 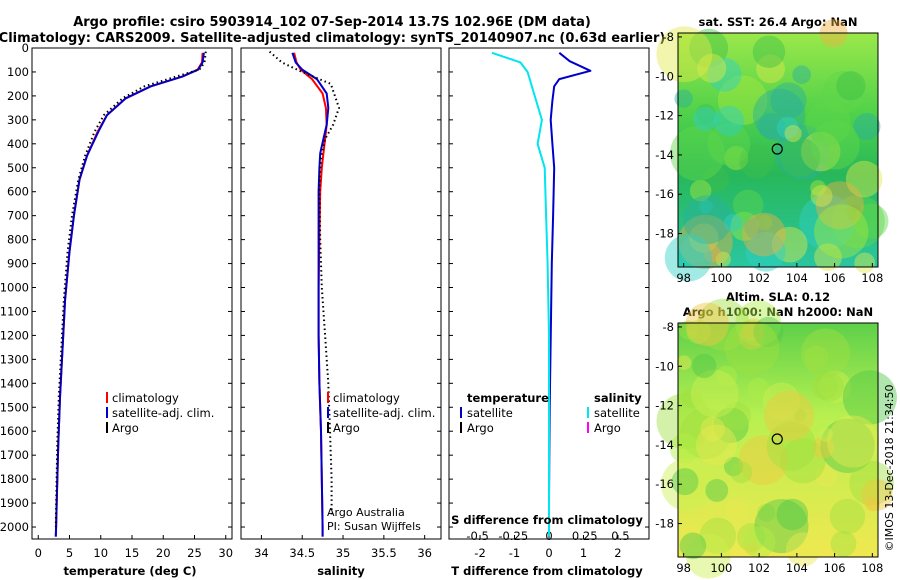 I want to click on x-tick-label: 10, so click(x=100, y=553).